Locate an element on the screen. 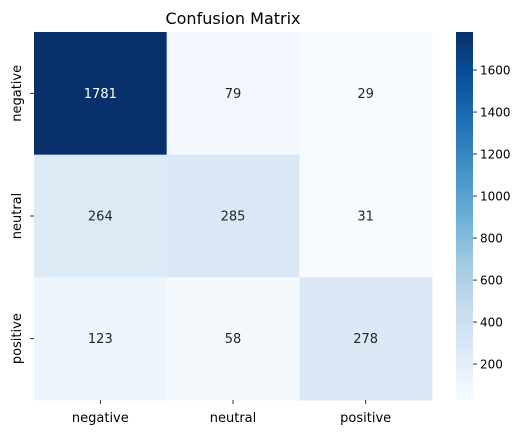  colorbar-tick-label: 1000 is located at coordinates (495, 197).